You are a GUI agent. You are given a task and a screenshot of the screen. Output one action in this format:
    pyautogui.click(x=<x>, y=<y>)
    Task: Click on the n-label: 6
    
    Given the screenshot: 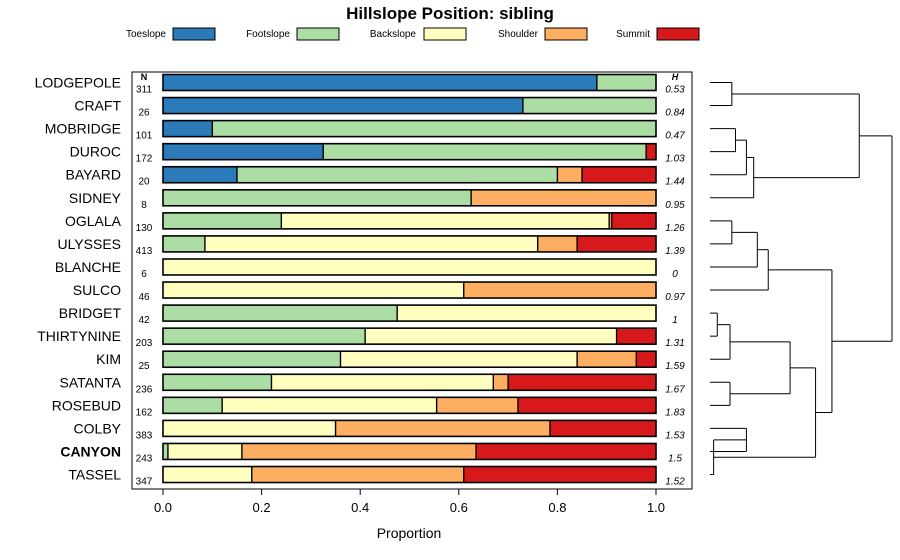 What is the action you would take?
    pyautogui.click(x=144, y=274)
    